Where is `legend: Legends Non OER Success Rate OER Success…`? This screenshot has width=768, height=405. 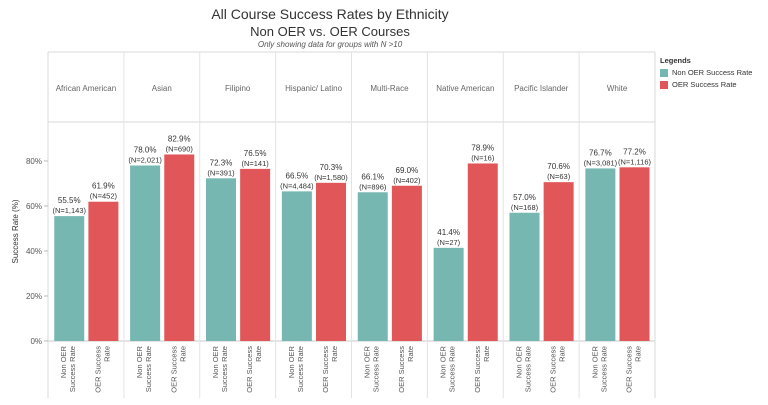 legend: Legends Non OER Success Rate OER Success… is located at coordinates (714, 74).